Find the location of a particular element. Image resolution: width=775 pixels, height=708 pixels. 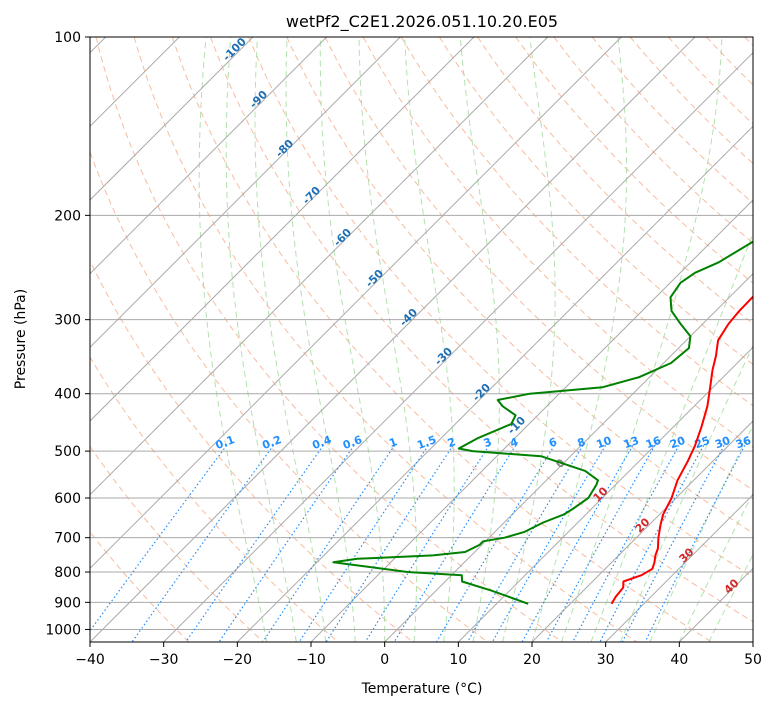

x-tick-label: 0 is located at coordinates (384, 660).